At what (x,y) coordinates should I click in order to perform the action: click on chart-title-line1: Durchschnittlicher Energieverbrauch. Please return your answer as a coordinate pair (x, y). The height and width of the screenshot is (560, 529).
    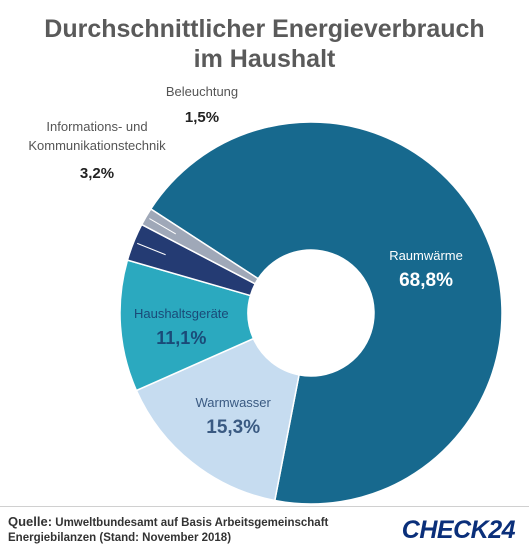
    Looking at the image, I should click on (264, 29).